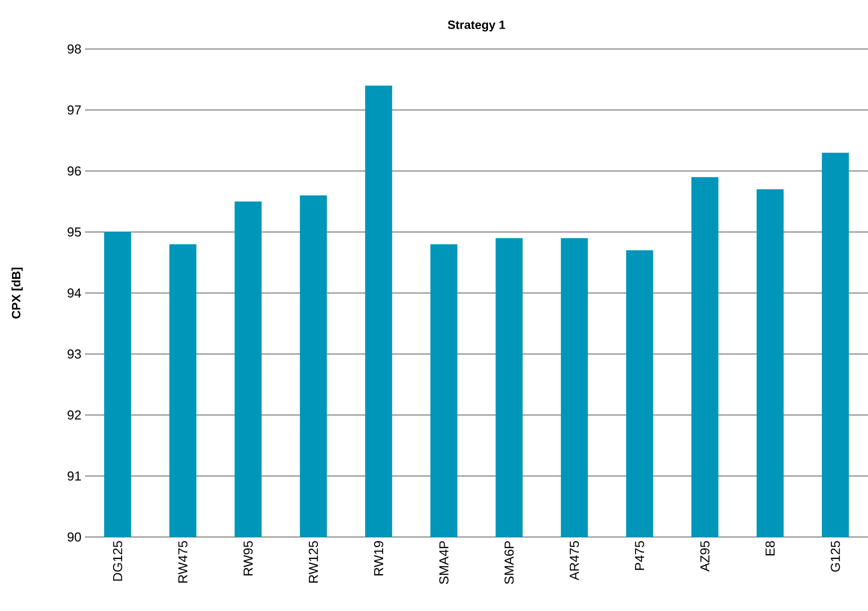 The height and width of the screenshot is (611, 868). Describe the element at coordinates (379, 558) in the screenshot. I see `x-tick-label: RW19` at that location.